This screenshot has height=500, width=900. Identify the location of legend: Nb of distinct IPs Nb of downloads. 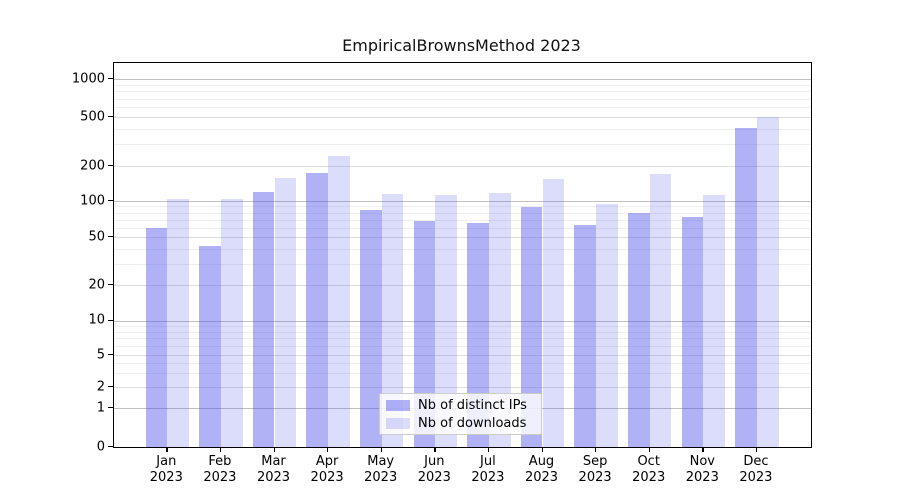
(460, 414).